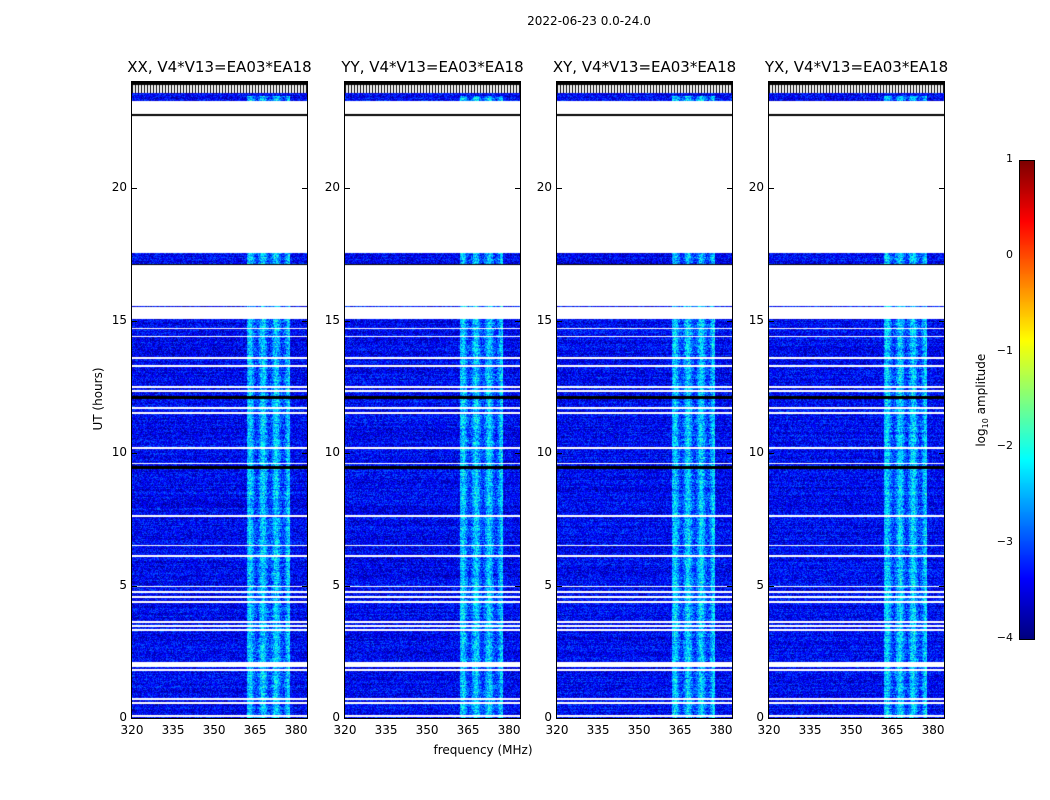  I want to click on y-axis-label: UT (hours), so click(98, 399).